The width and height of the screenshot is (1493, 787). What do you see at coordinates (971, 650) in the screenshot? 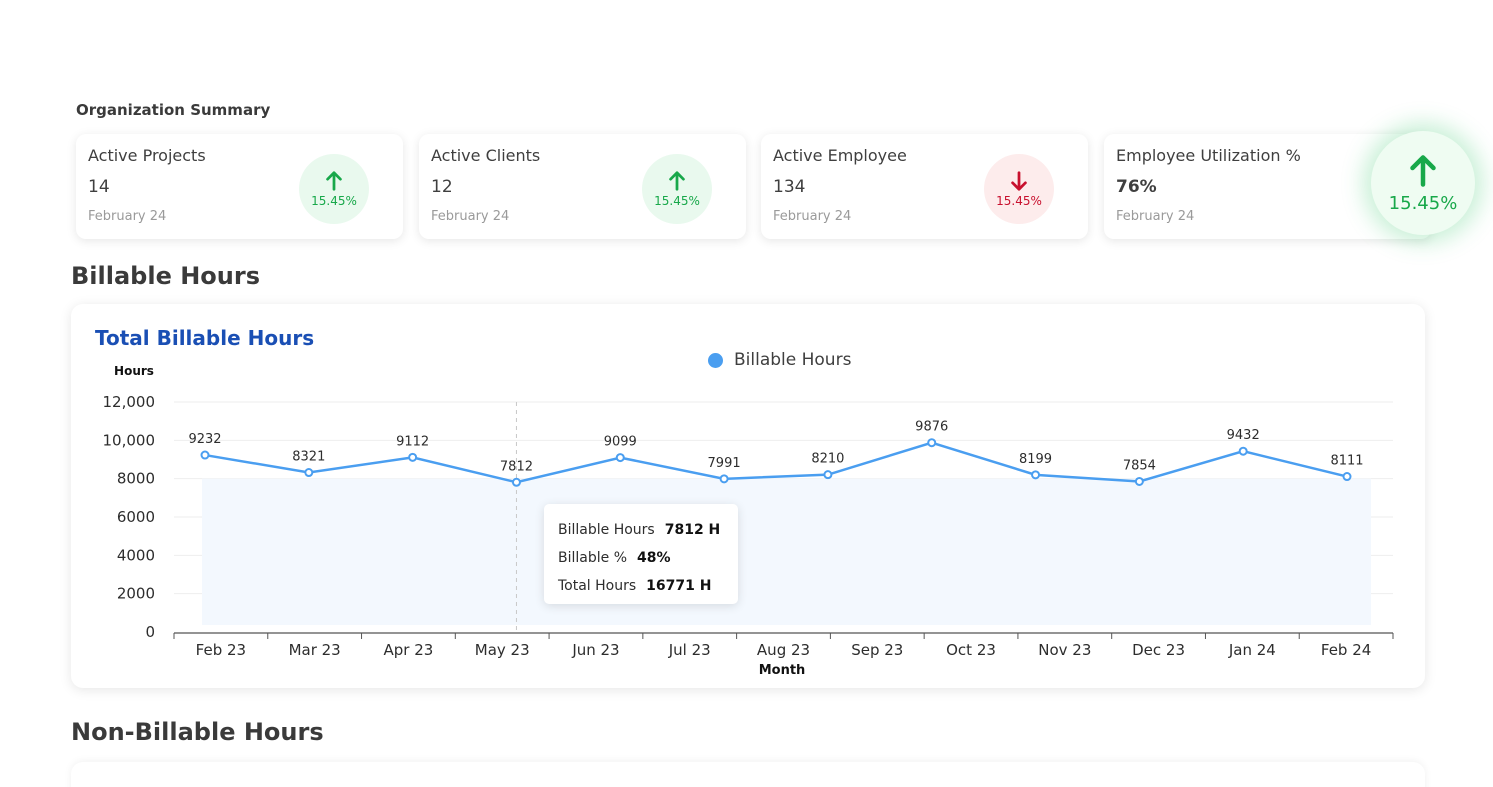
I see `x-tick-label: Oct 23` at bounding box center [971, 650].